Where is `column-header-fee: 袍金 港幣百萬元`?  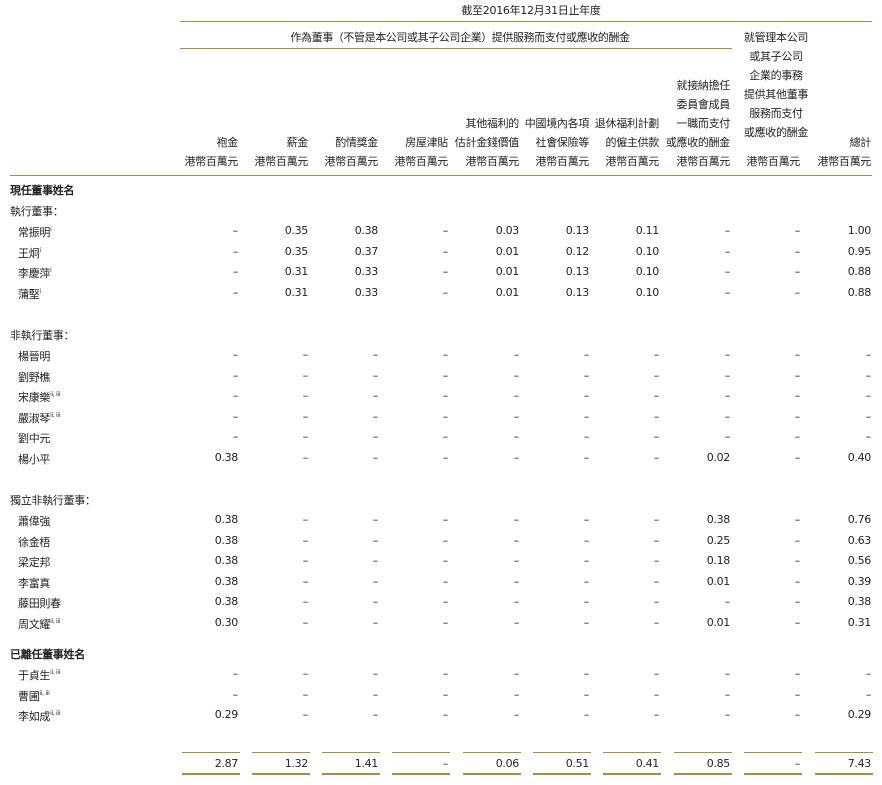 column-header-fee: 袍金 港幣百萬元 is located at coordinates (193, 152).